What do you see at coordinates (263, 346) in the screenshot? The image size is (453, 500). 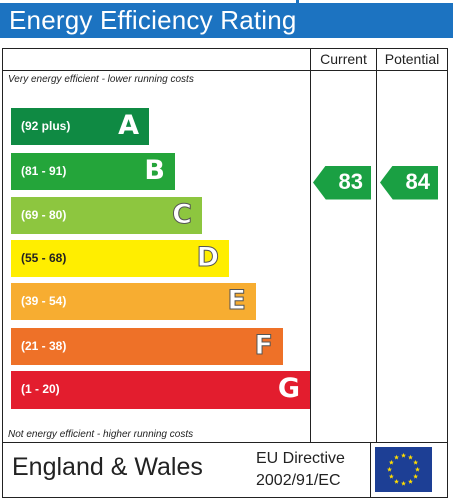 I see `band-letter: F` at bounding box center [263, 346].